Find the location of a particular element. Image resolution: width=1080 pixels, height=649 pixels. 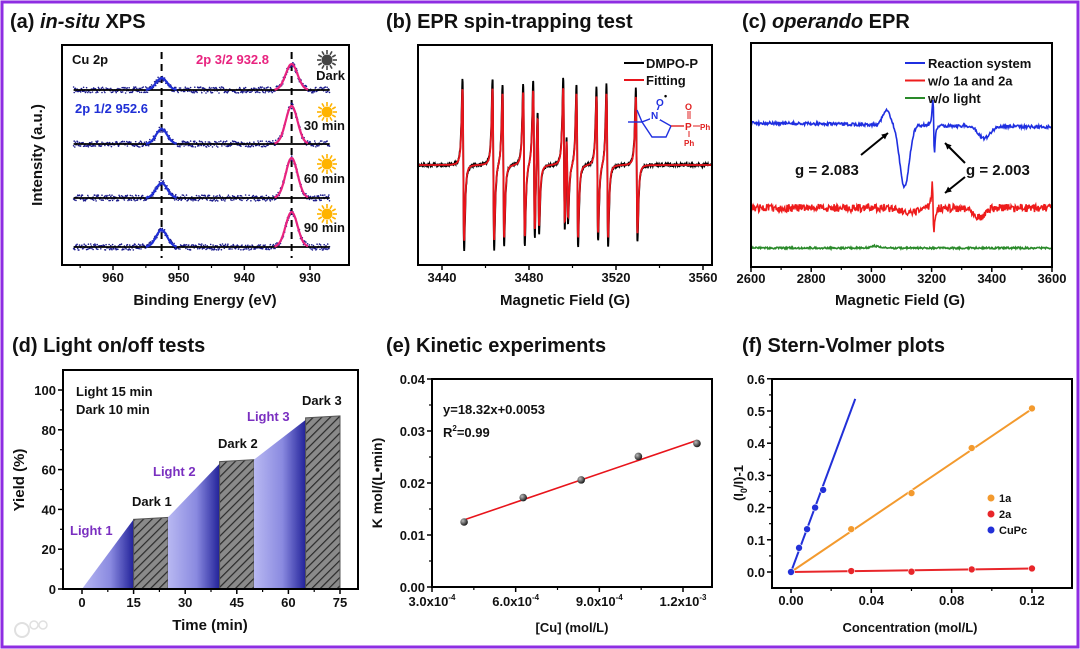

light-label: Light 1 is located at coordinates (91, 530).